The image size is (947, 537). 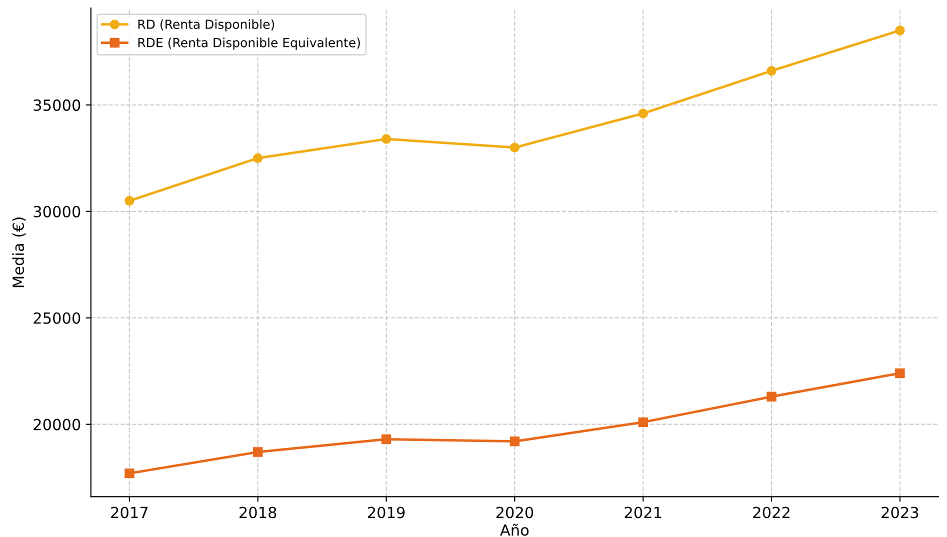 What do you see at coordinates (515, 512) in the screenshot?
I see `x-tick-label: 2020` at bounding box center [515, 512].